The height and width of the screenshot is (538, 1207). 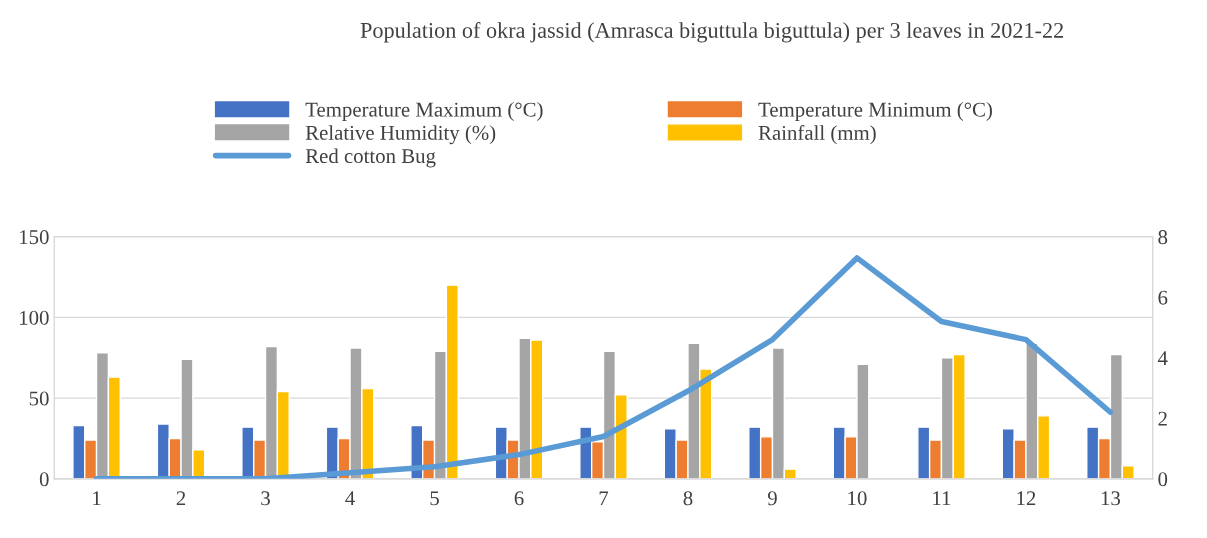 I want to click on x-tick-label: 12, so click(x=1026, y=498).